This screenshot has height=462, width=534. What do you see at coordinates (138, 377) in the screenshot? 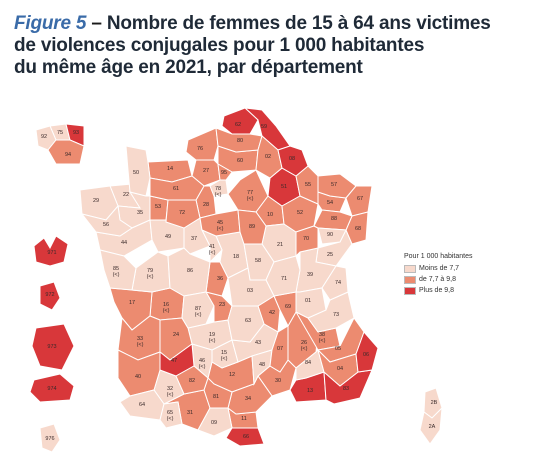
I see `department-label-40: 40` at bounding box center [138, 377].